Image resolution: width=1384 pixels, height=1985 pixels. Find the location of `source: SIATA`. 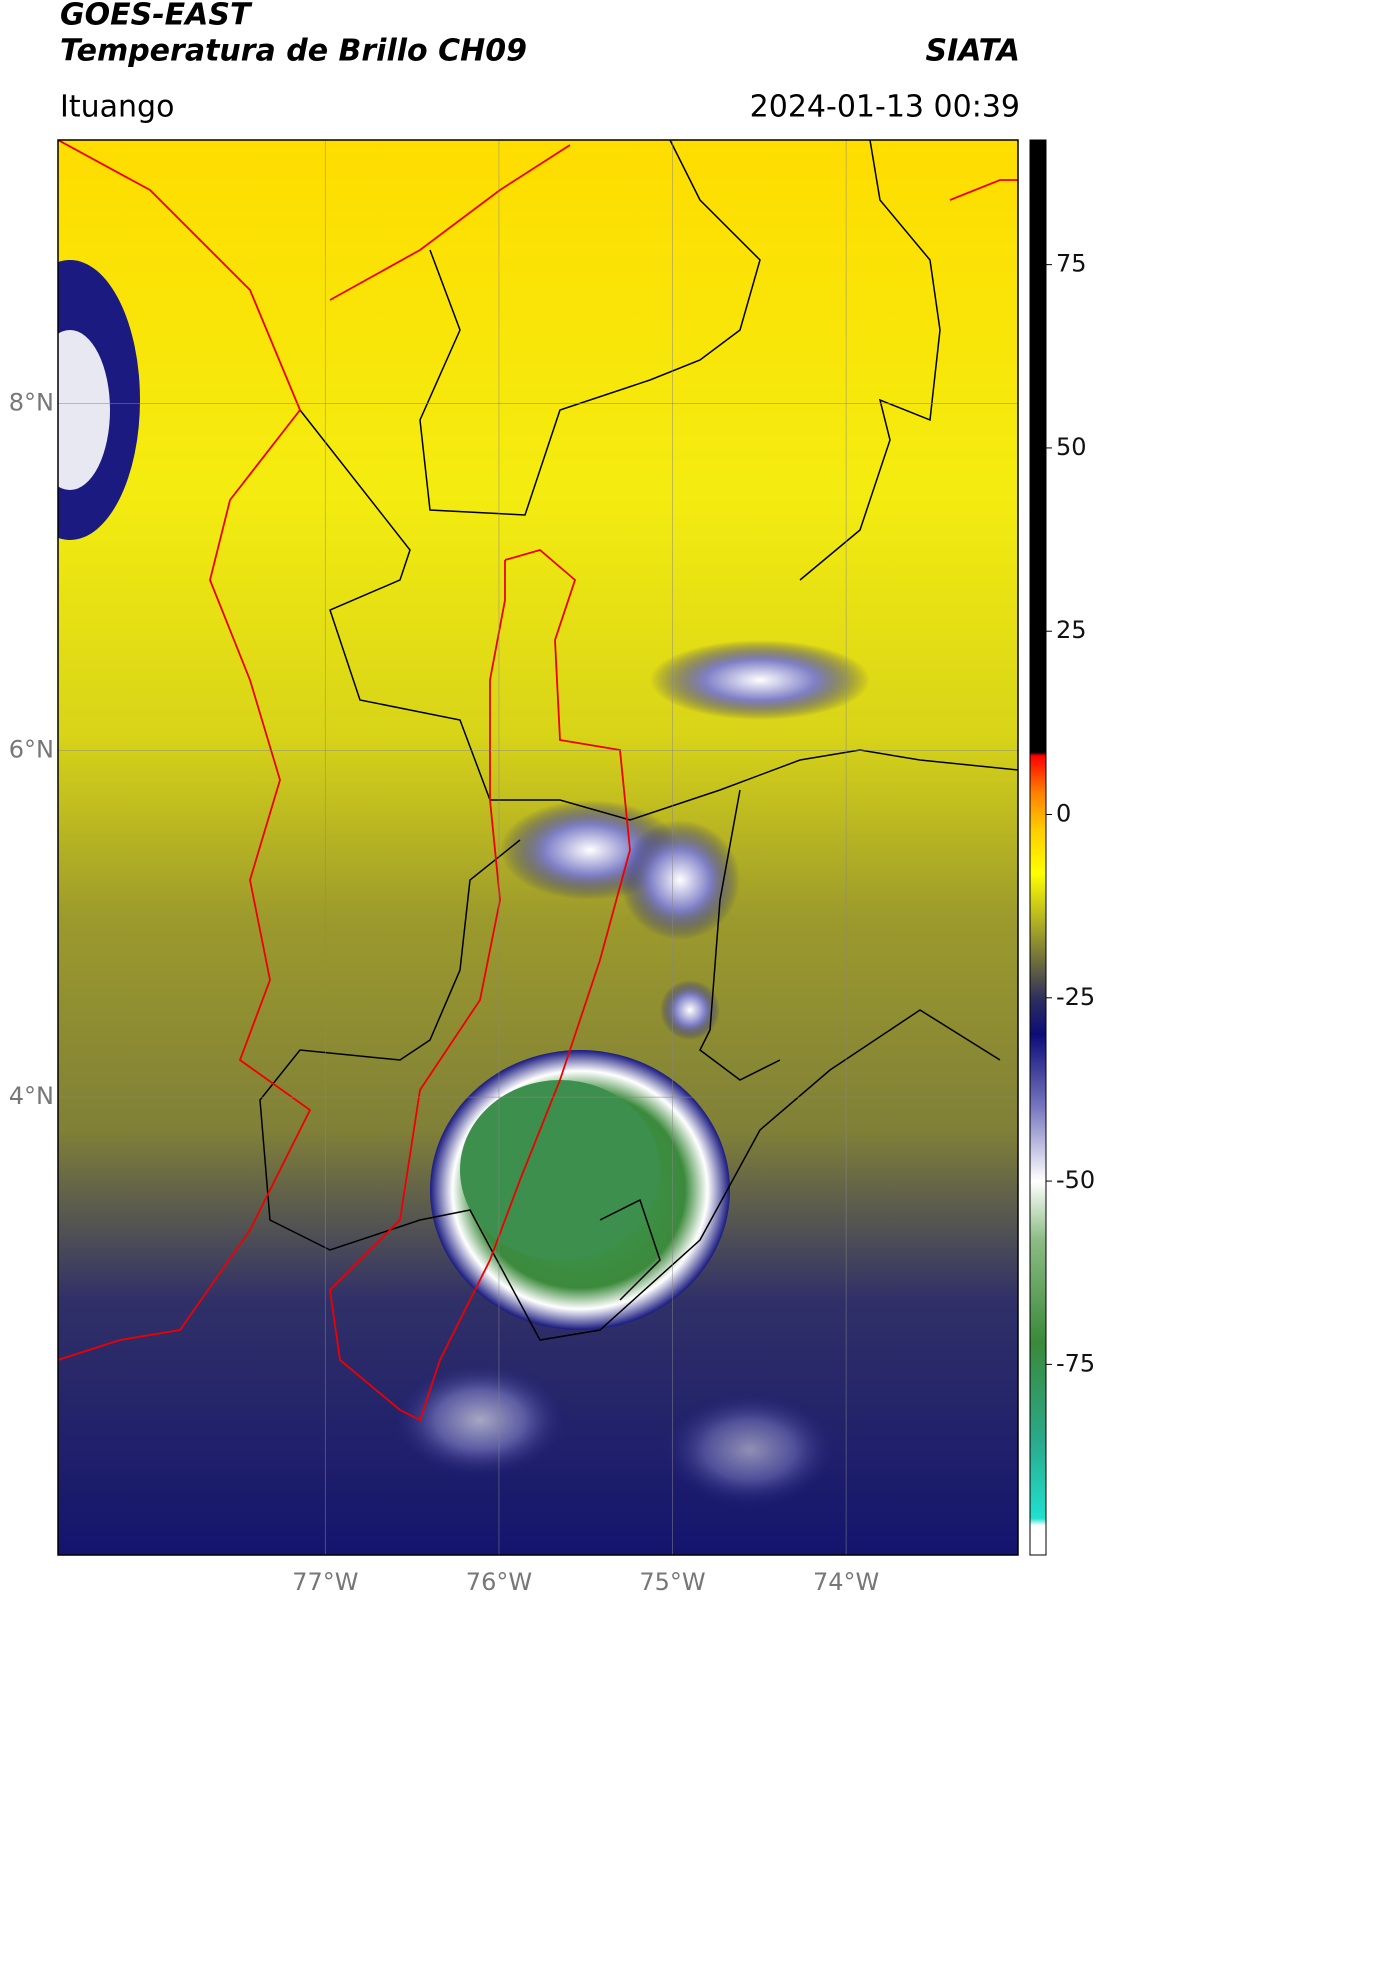

source: SIATA is located at coordinates (973, 51).